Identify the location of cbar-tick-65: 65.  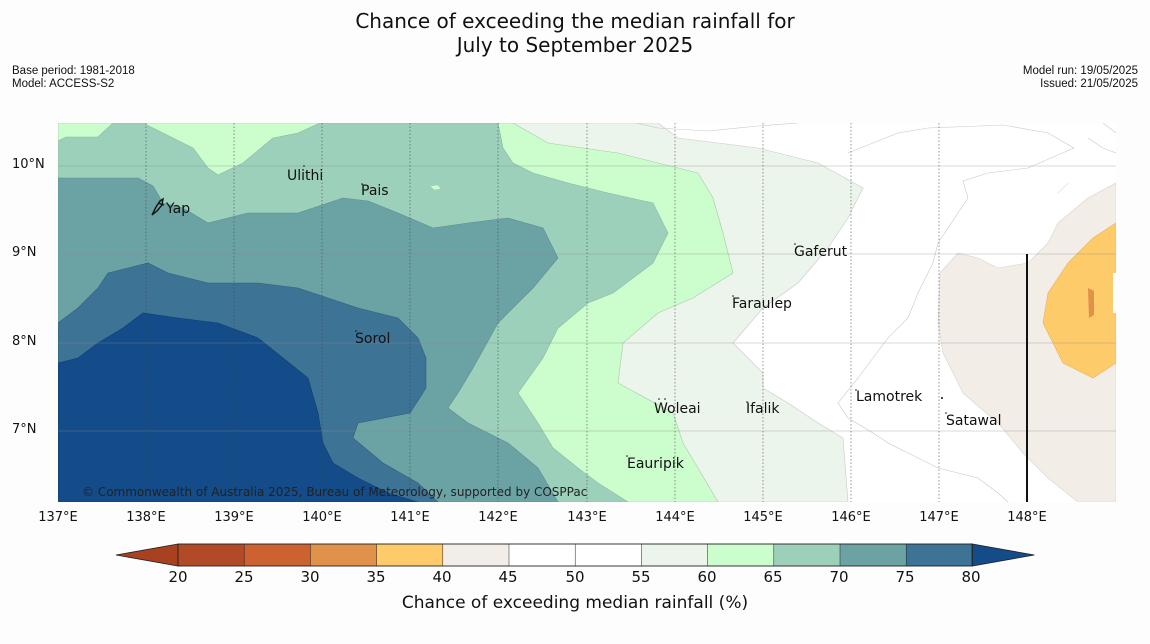
(773, 577).